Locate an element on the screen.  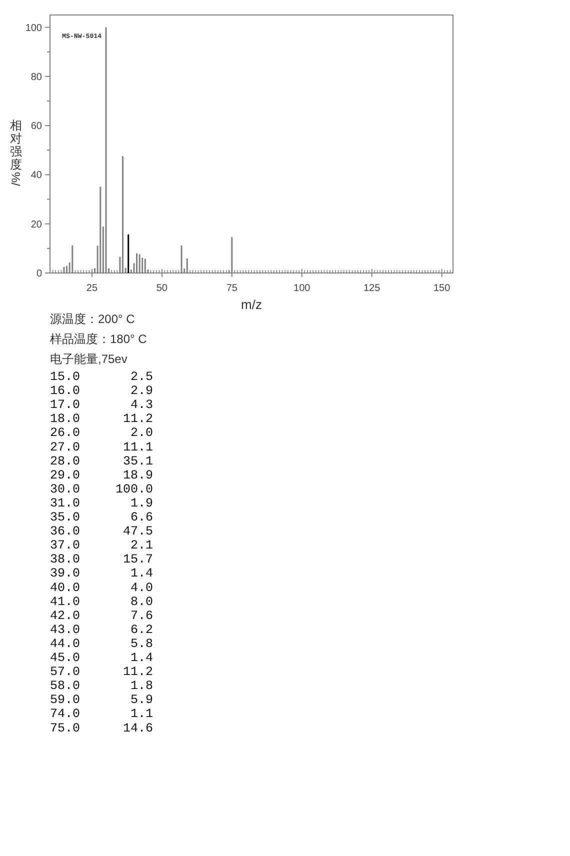
x-tick-label: 25 is located at coordinates (92, 288).